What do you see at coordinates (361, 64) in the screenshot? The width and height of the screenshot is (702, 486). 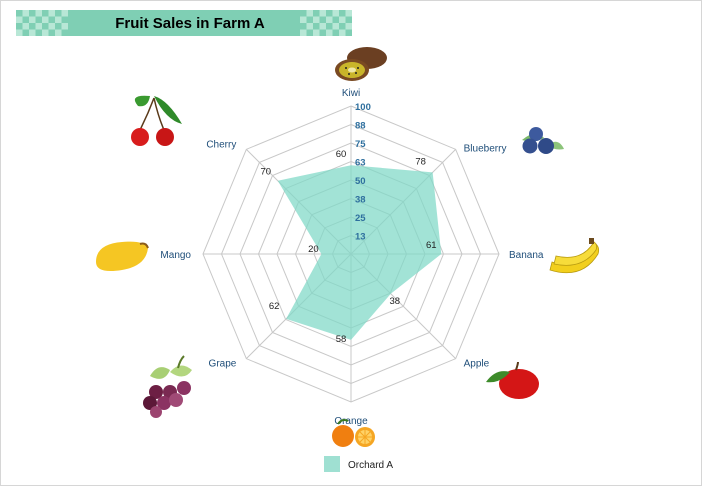 I see `kiwi-icon` at bounding box center [361, 64].